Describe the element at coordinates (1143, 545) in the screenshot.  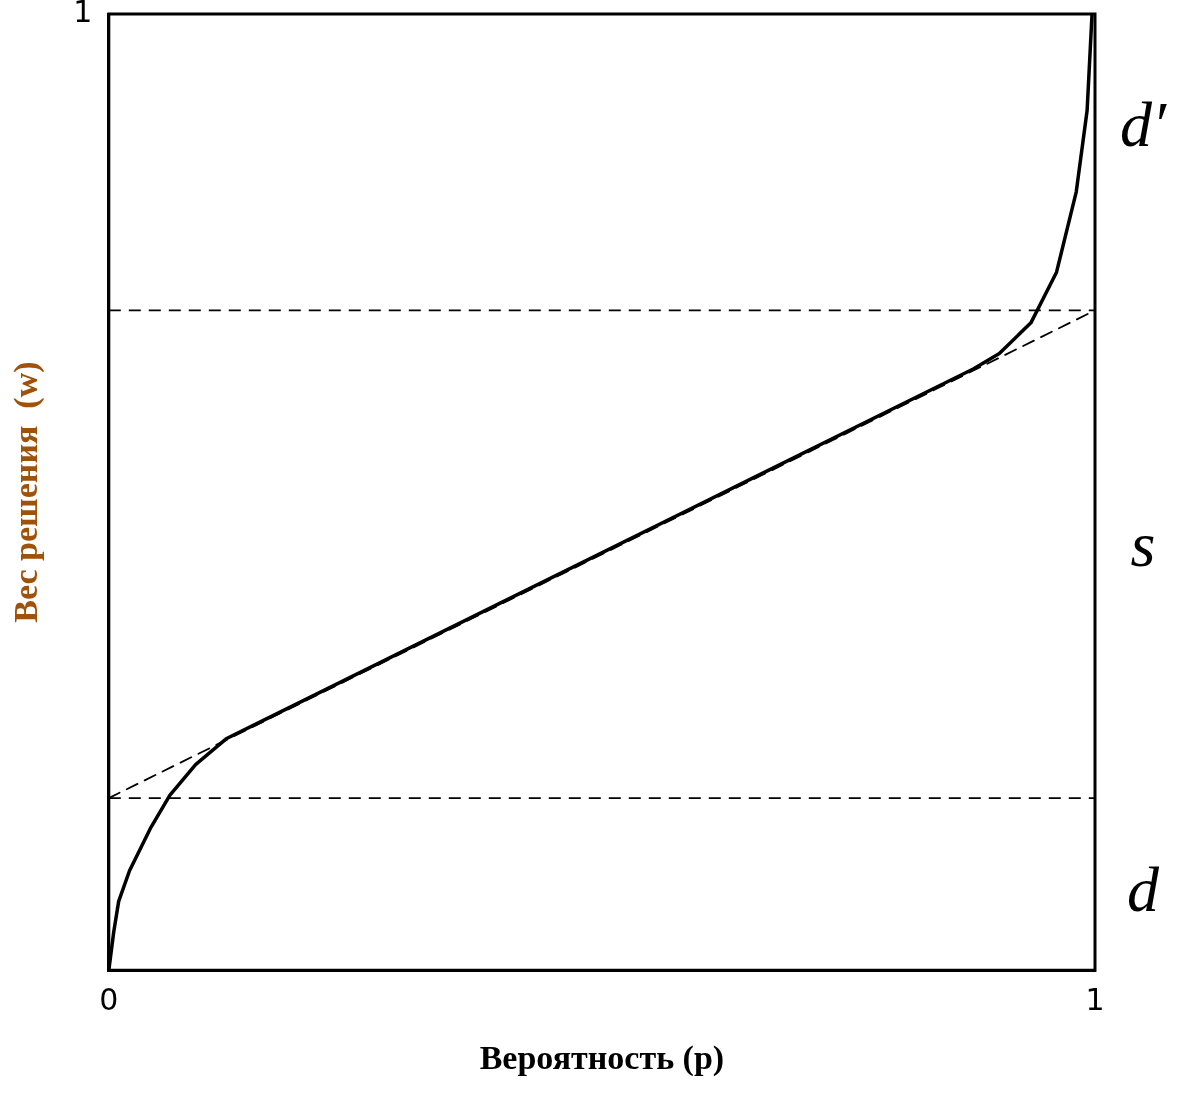
I see `text: s` at that location.